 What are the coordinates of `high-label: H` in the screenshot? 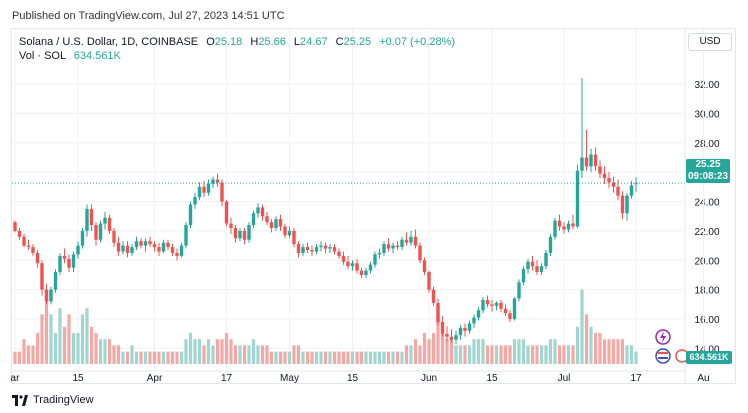 It's located at (254, 42).